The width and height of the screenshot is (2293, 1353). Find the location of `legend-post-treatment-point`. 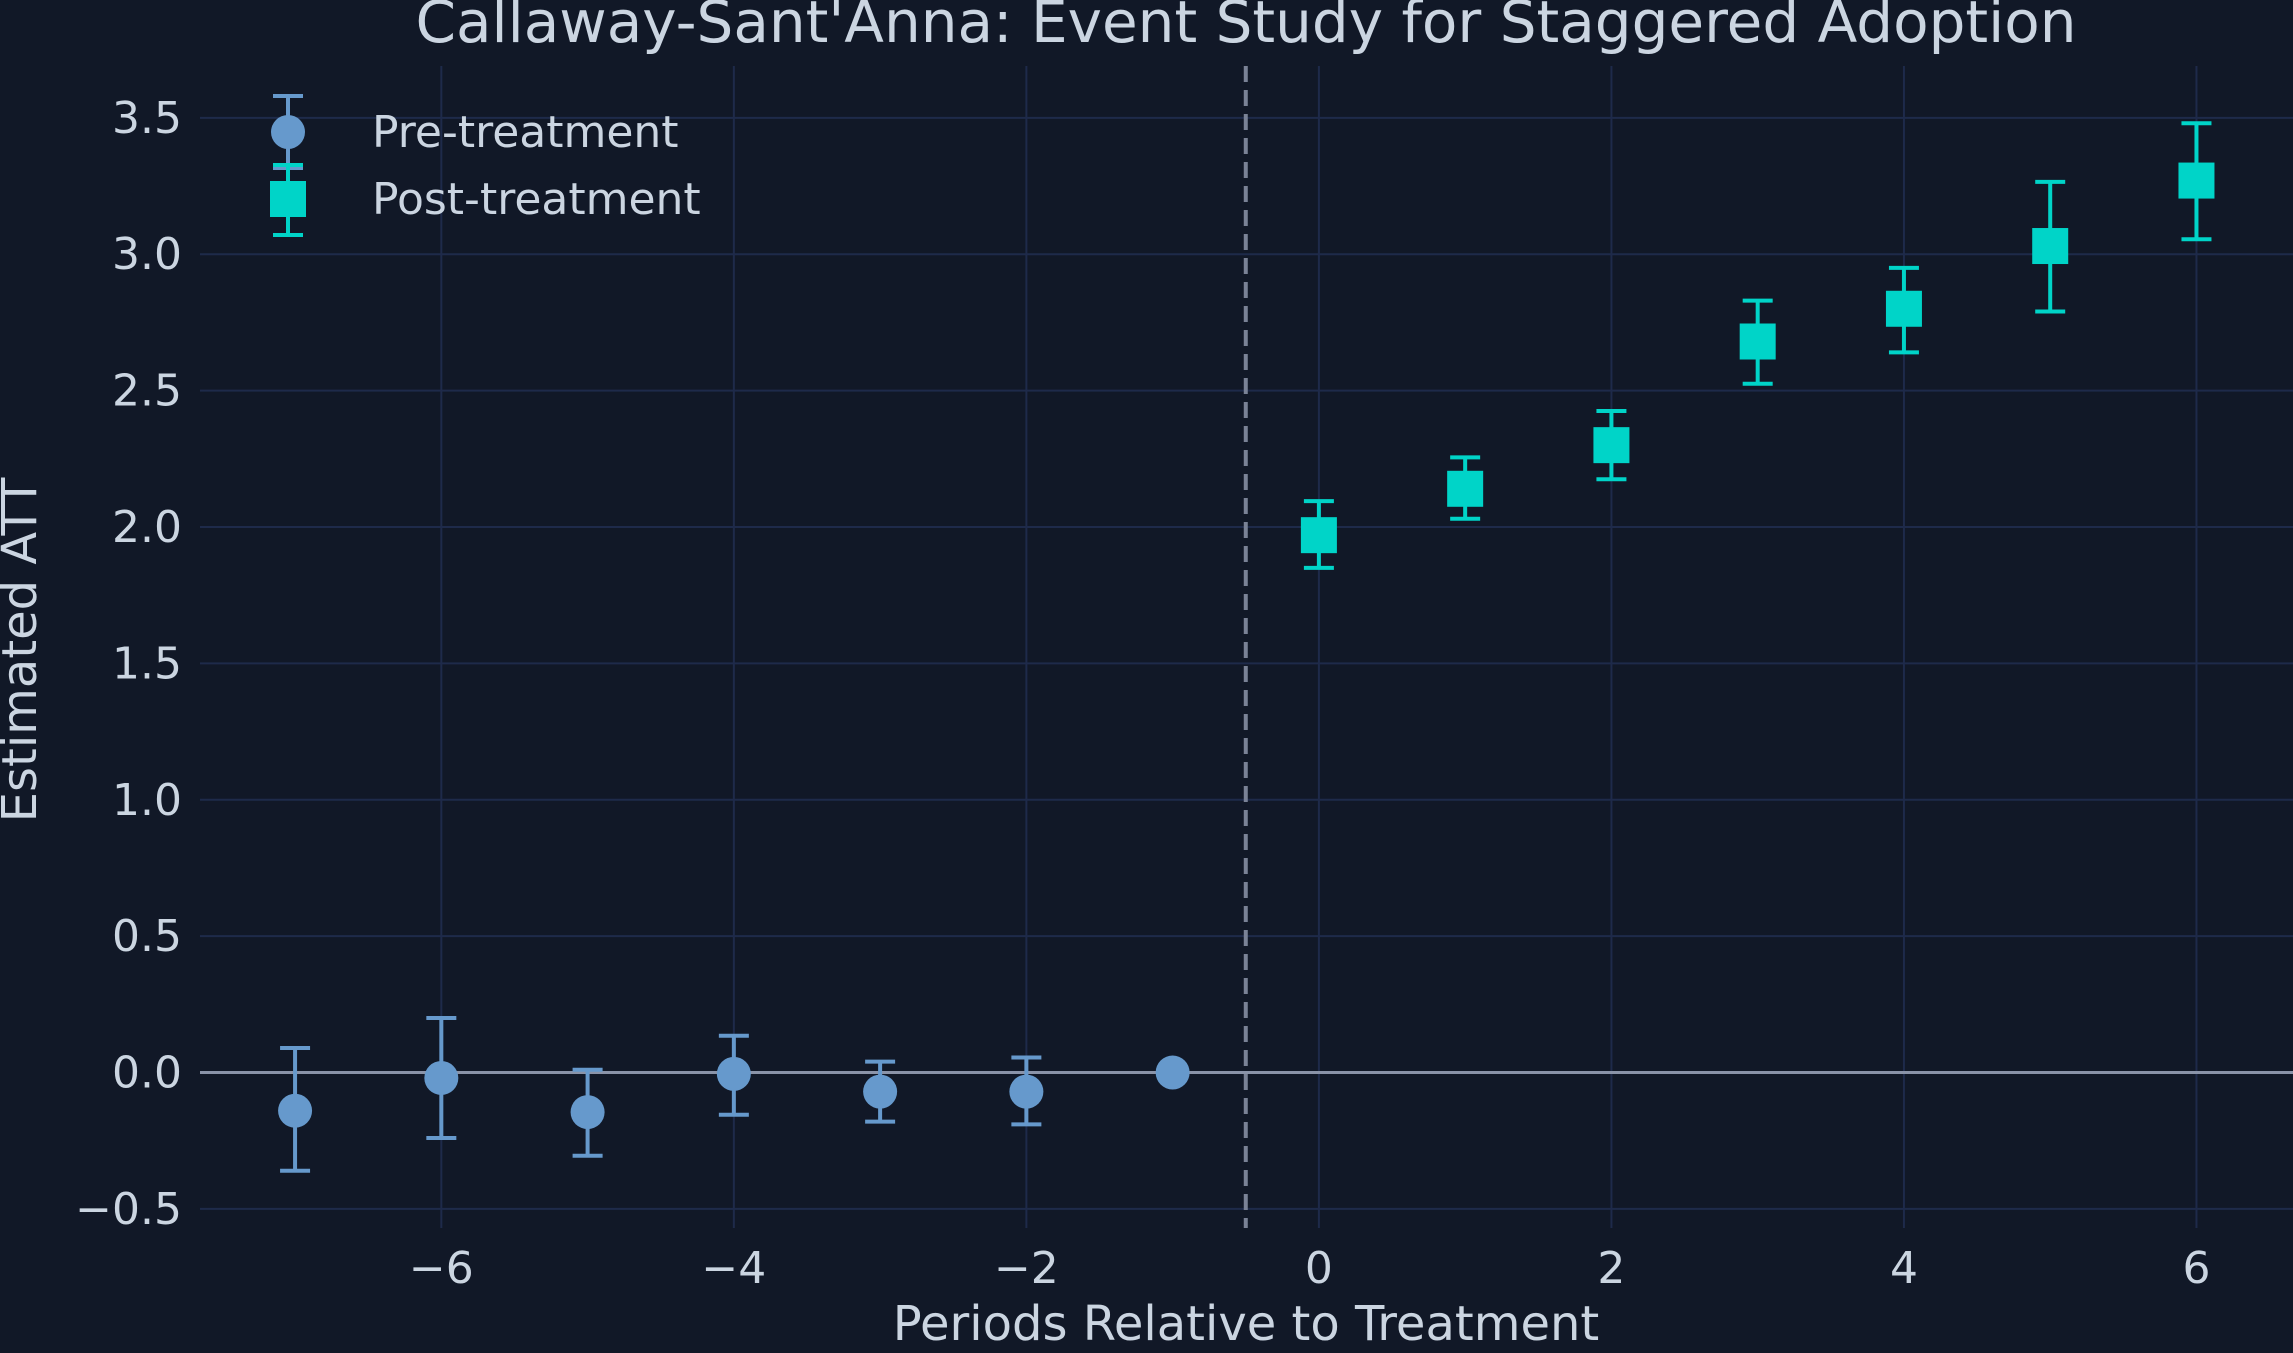

legend-post-treatment-point is located at coordinates (288, 199).